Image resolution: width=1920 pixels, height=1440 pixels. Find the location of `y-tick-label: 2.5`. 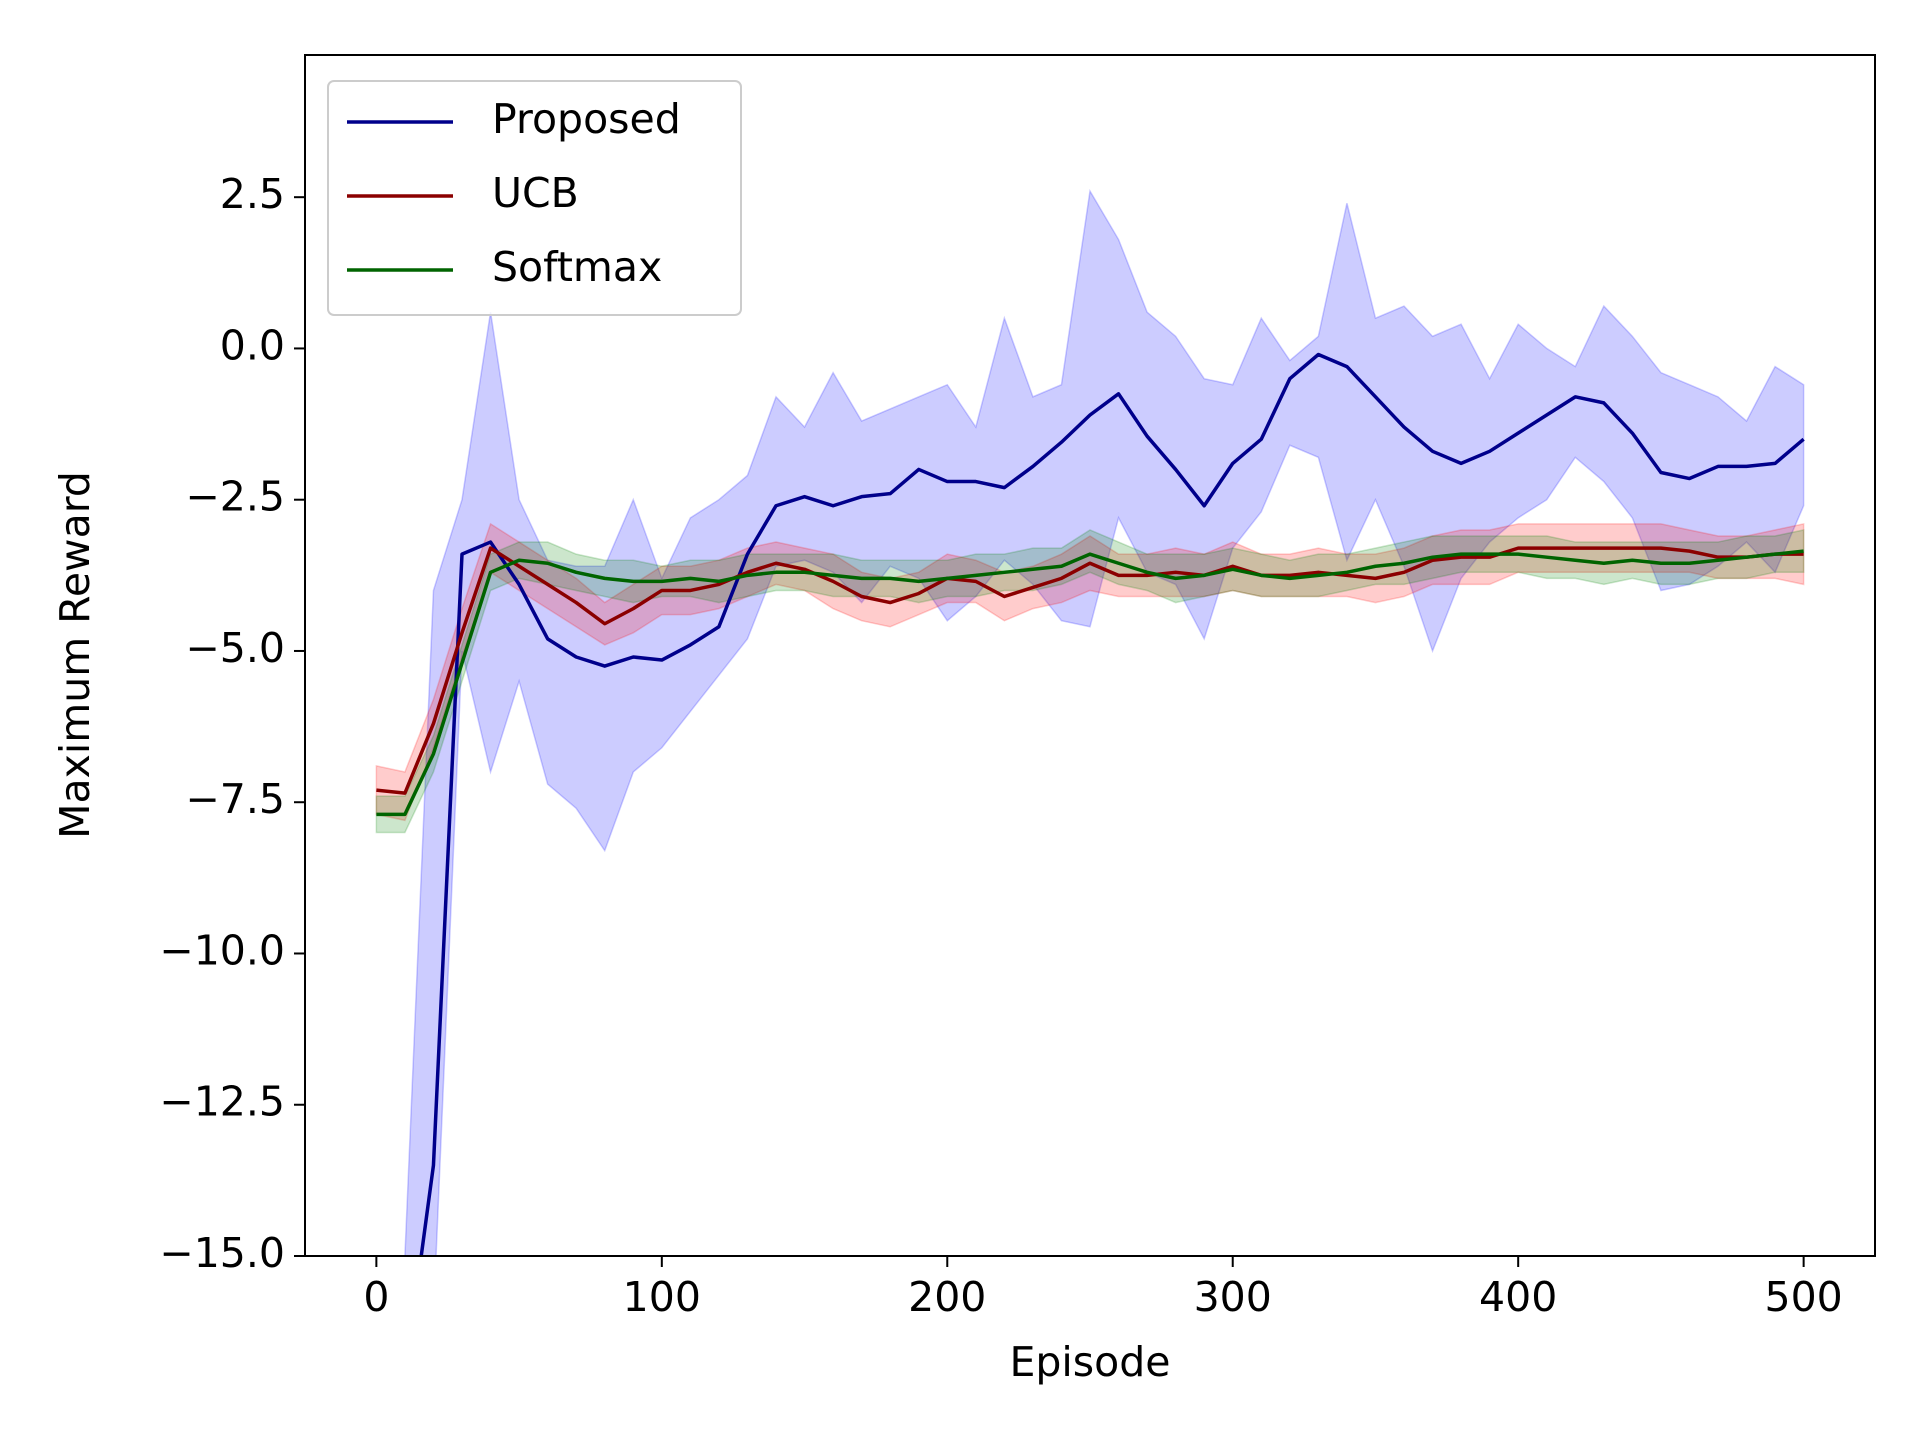

y-tick-label: 2.5 is located at coordinates (252, 194).